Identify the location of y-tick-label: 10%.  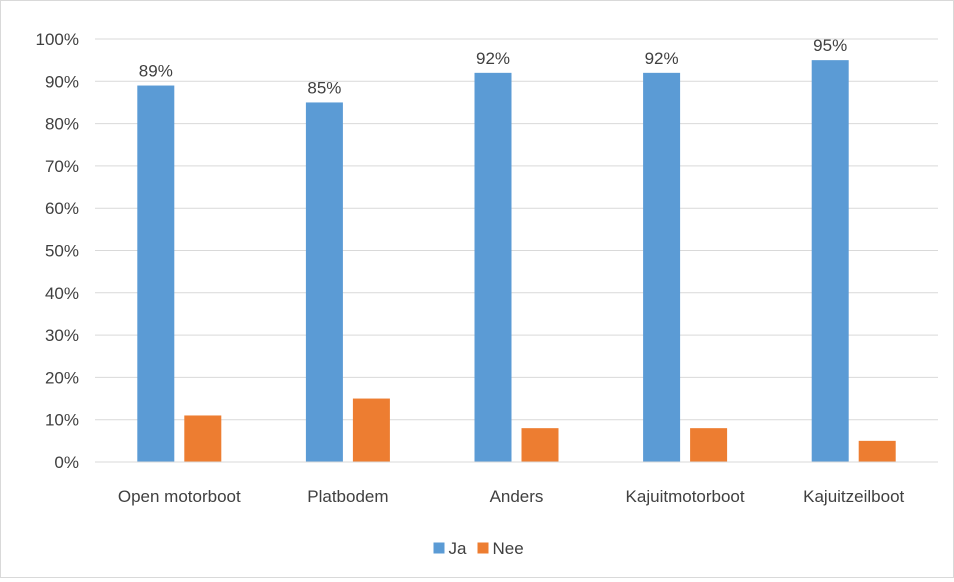
(62, 420).